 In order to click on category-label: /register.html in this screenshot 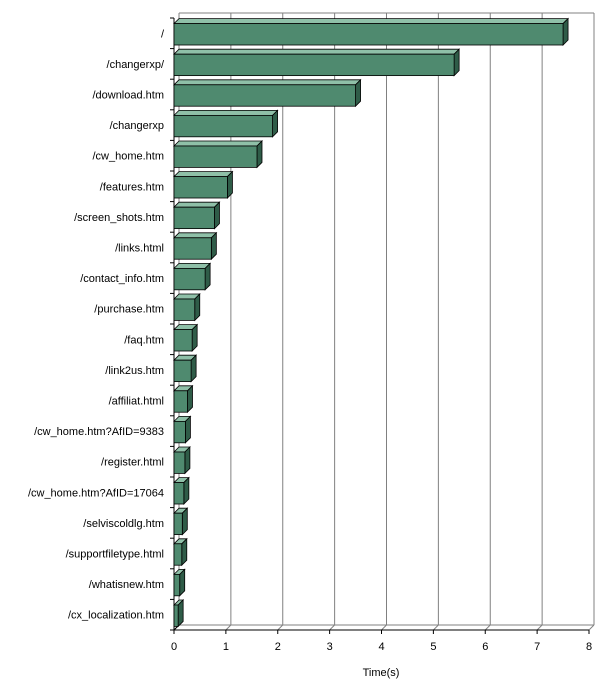, I will do `click(132, 463)`.